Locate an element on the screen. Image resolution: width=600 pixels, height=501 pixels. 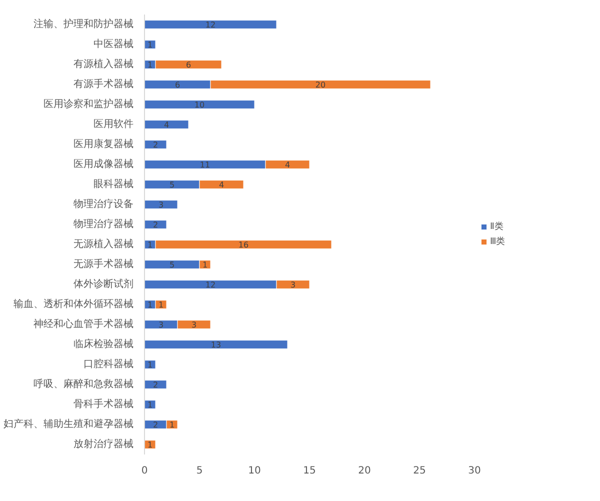
data-label: 11 is located at coordinates (205, 165).